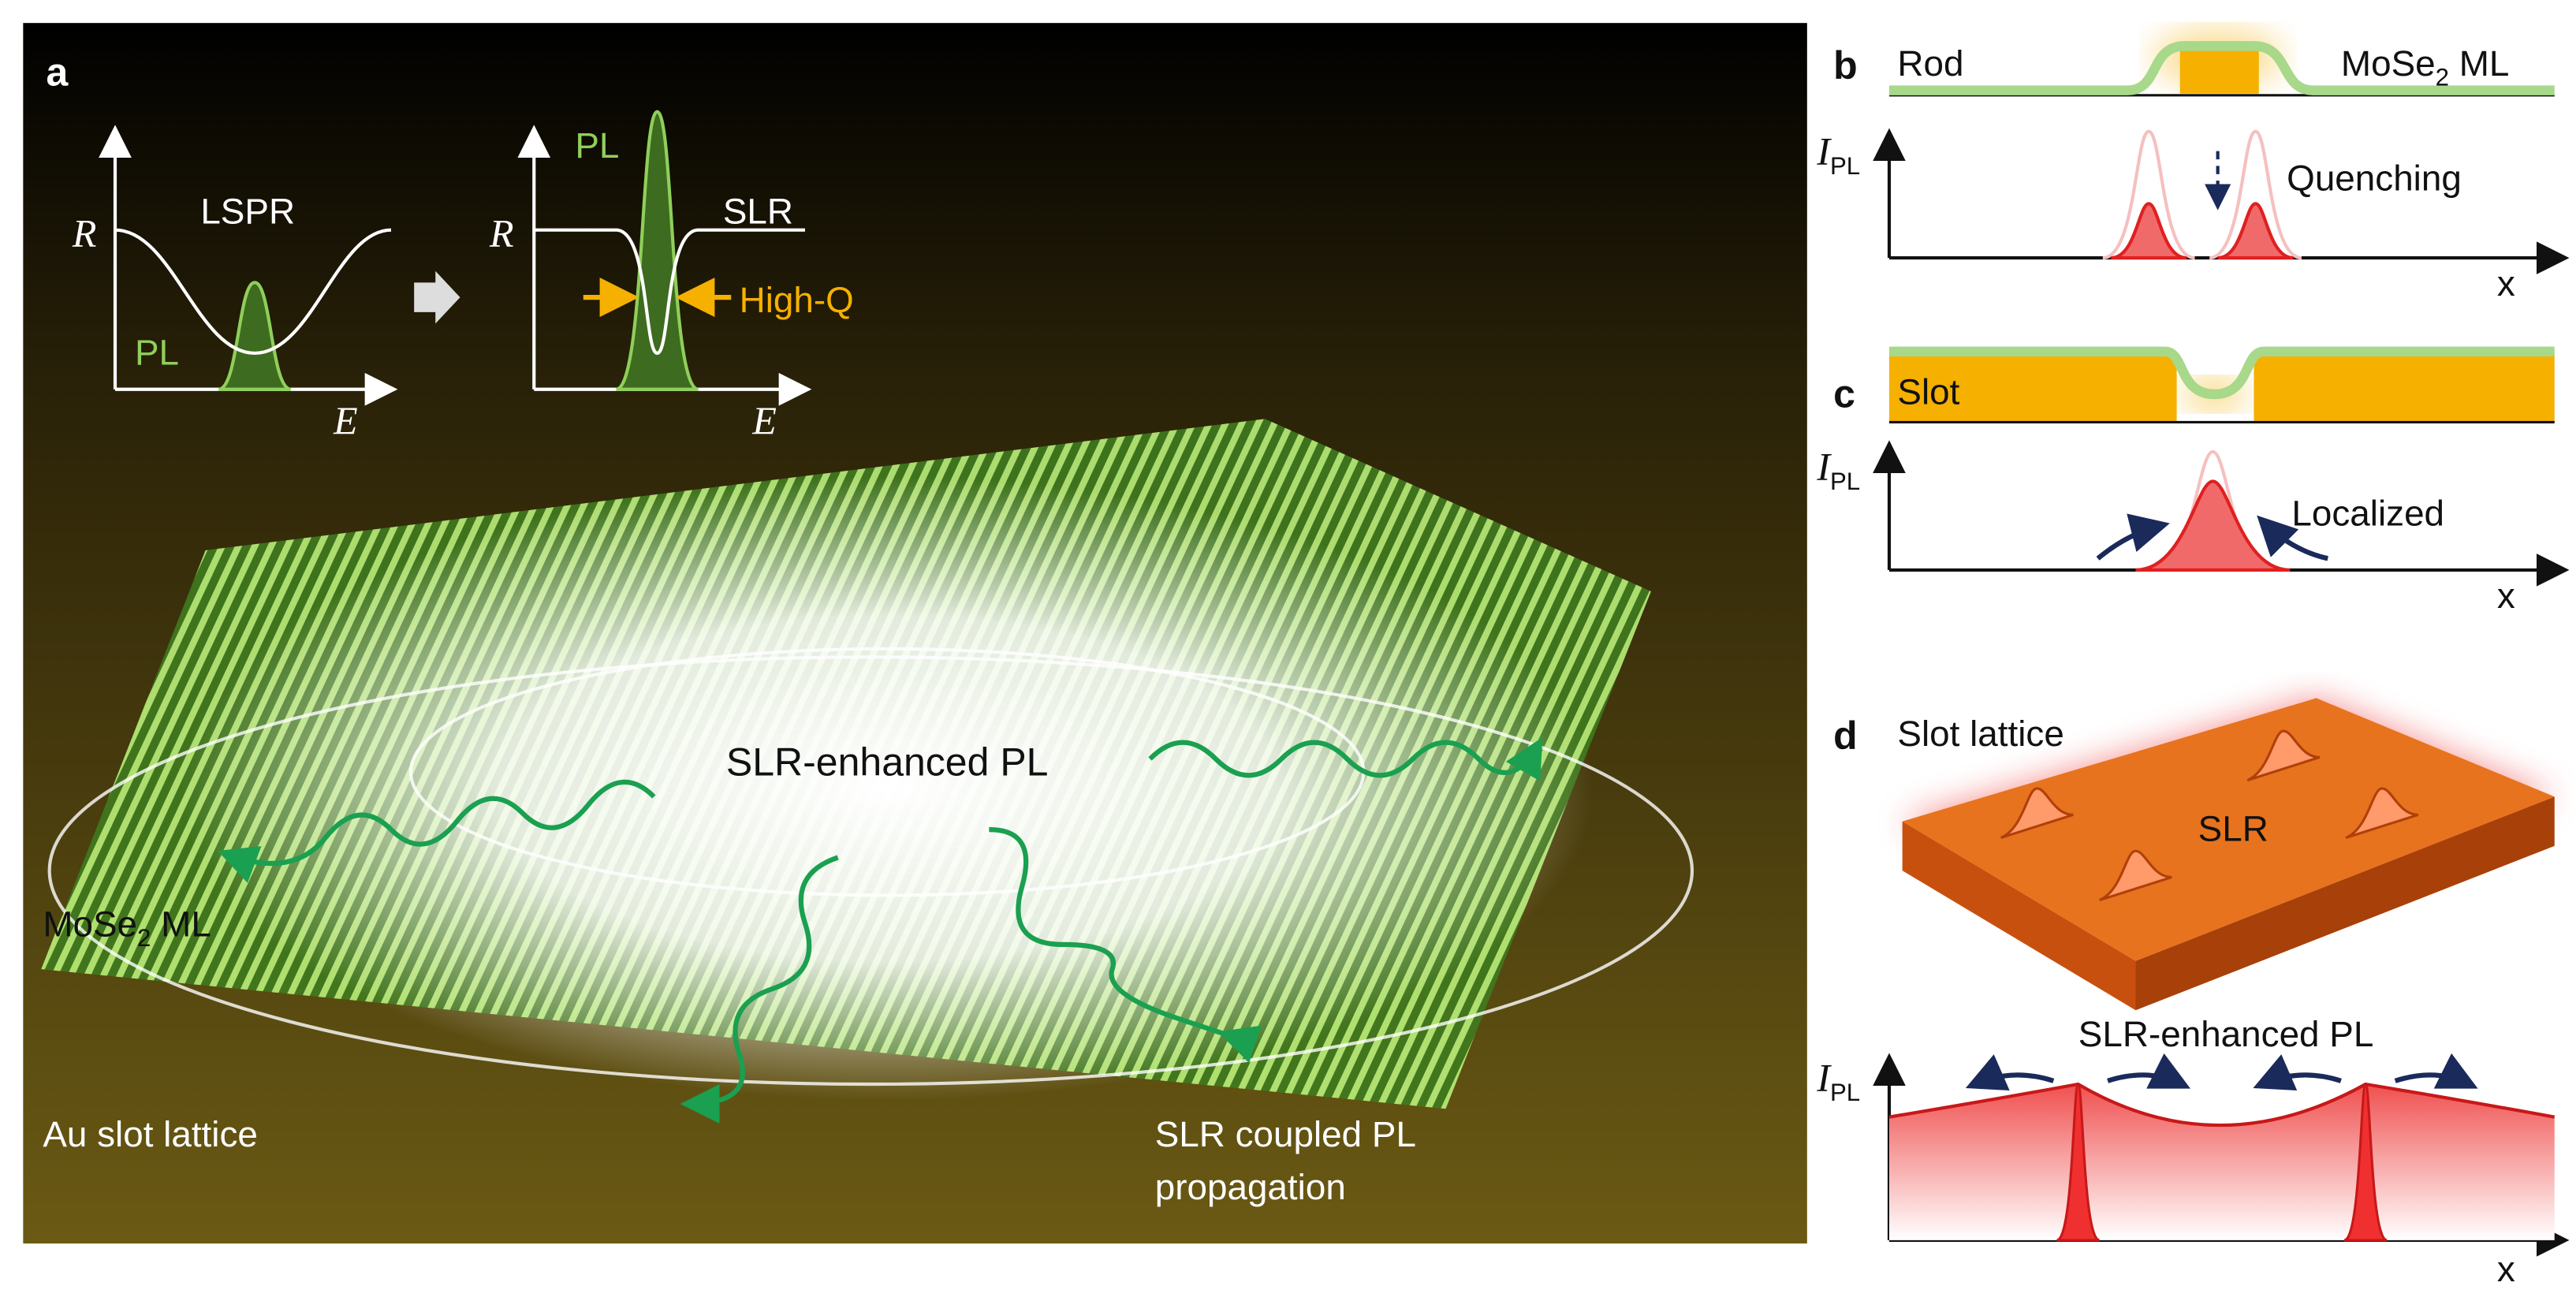 The height and width of the screenshot is (1301, 2576). What do you see at coordinates (888, 762) in the screenshot?
I see `center-label: SLR-enhanced PL` at bounding box center [888, 762].